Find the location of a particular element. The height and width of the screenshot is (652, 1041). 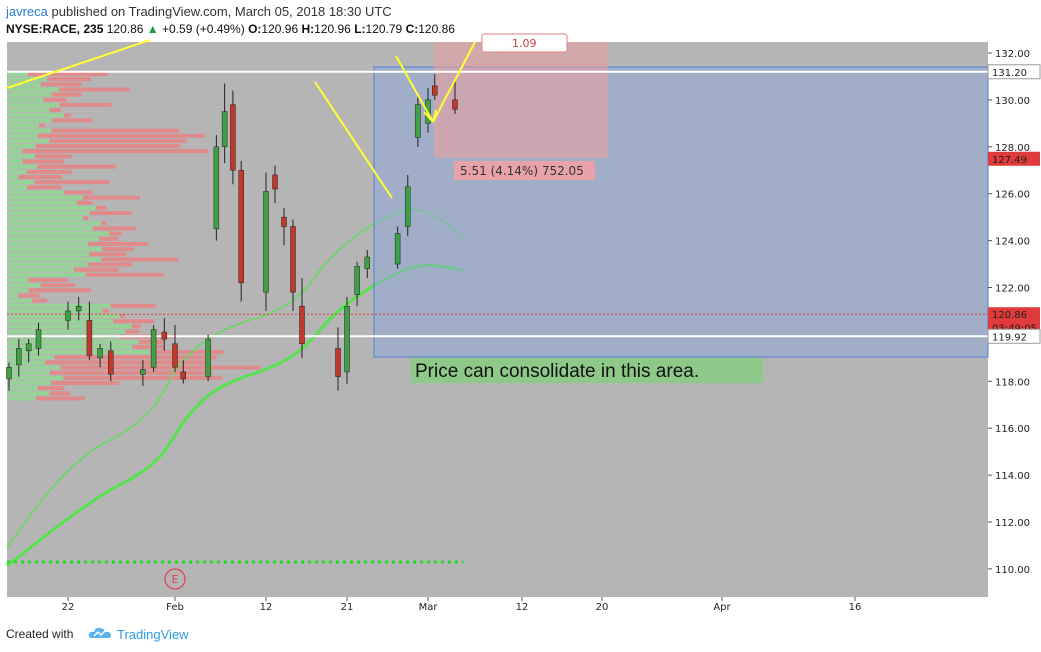

y-tick-label: 110.00 is located at coordinates (1012, 570).